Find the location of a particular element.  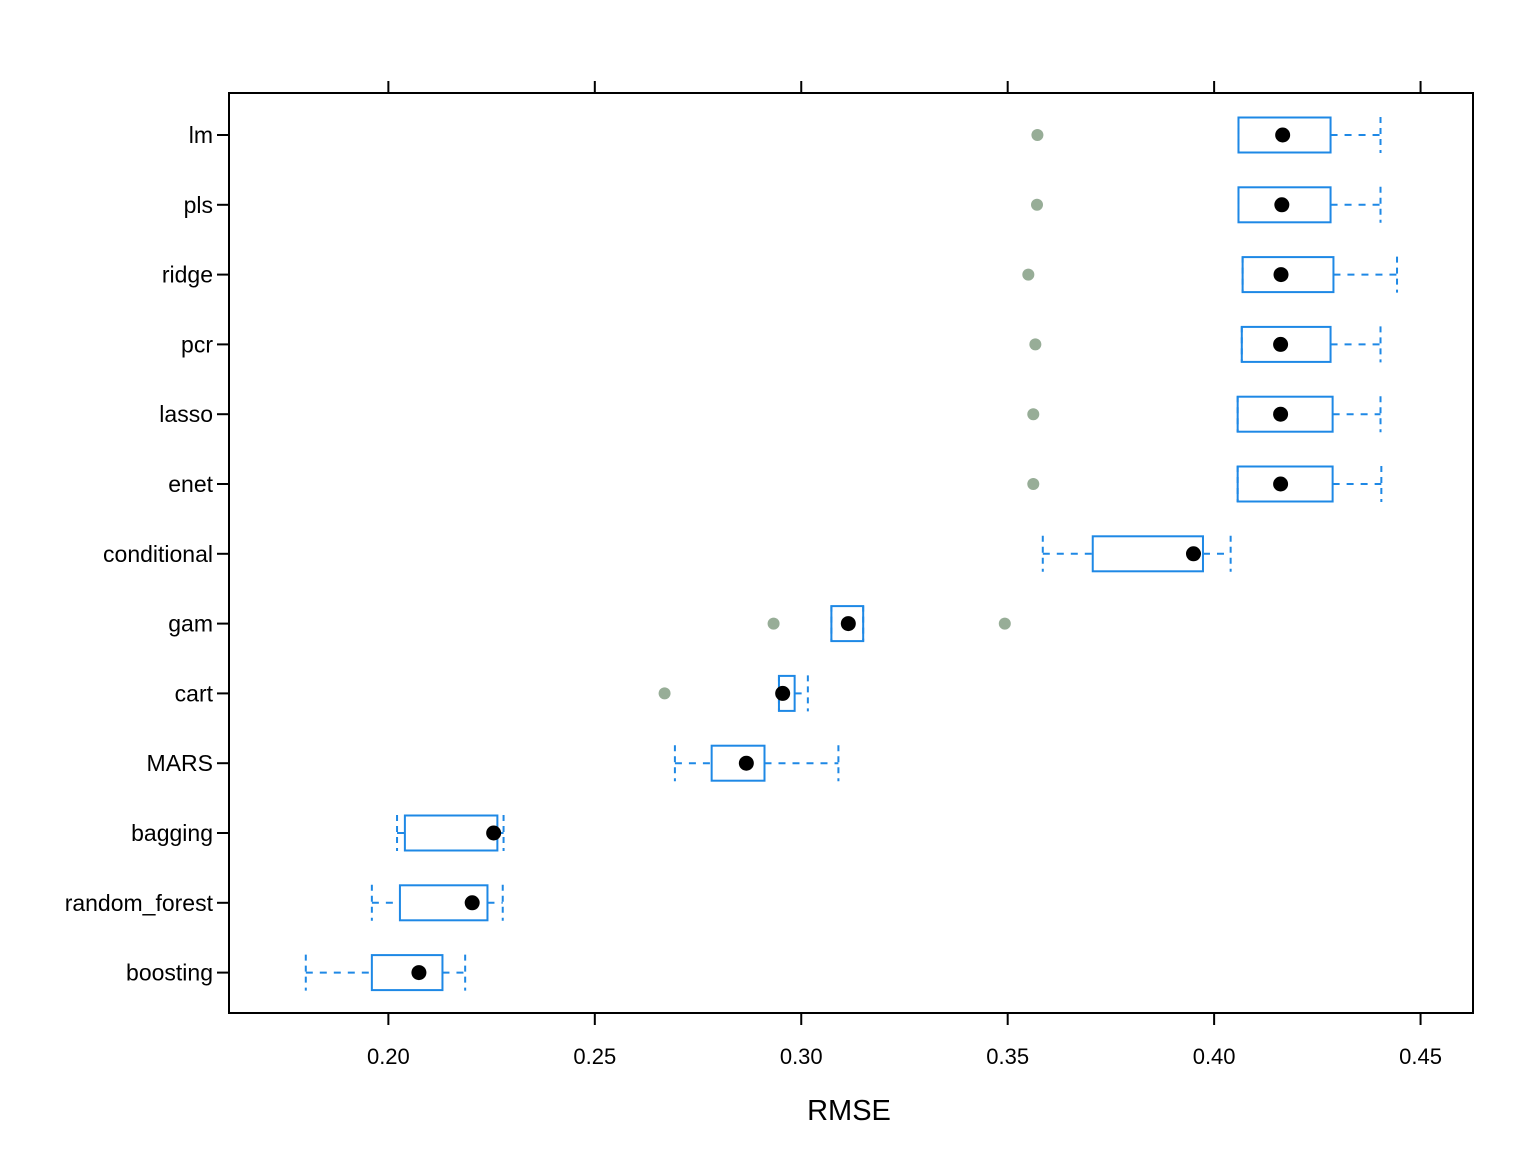

y-tick-label: boosting is located at coordinates (169, 973).